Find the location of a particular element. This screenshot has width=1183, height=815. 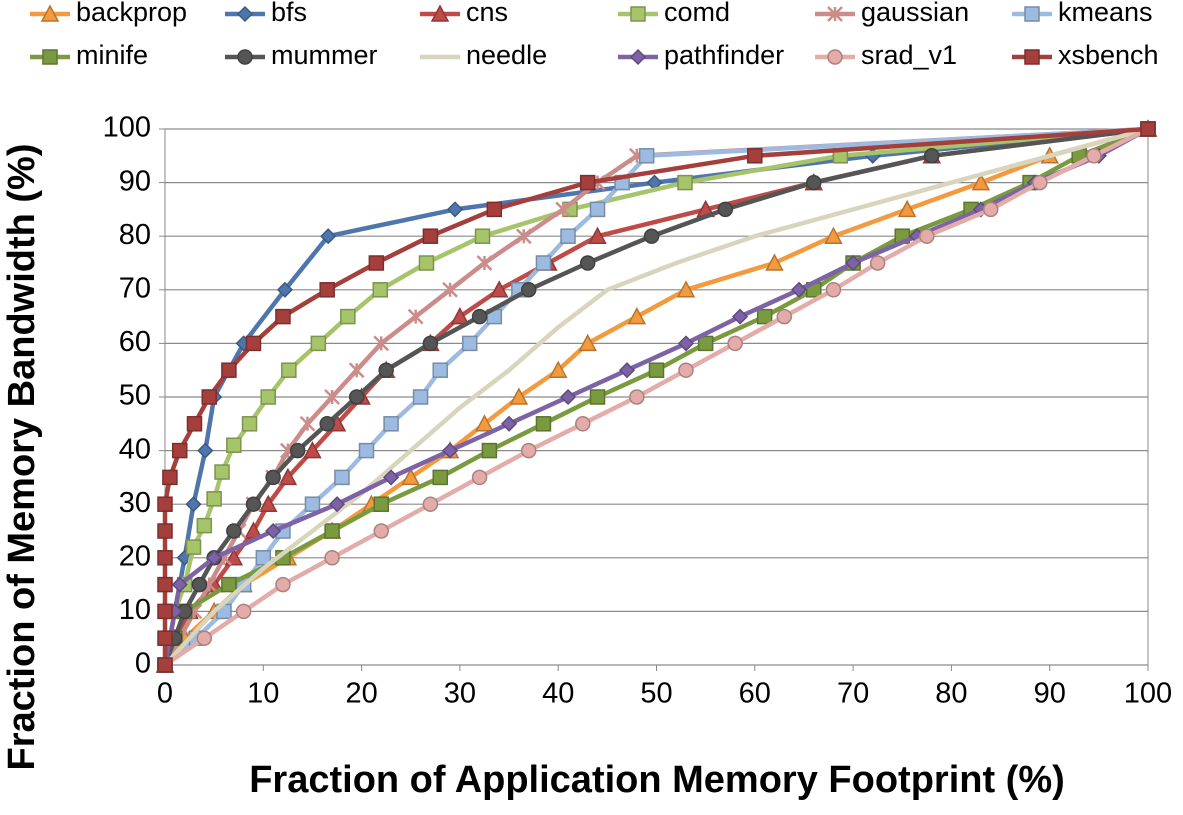

y-tick-label: 70 is located at coordinates (135, 288).